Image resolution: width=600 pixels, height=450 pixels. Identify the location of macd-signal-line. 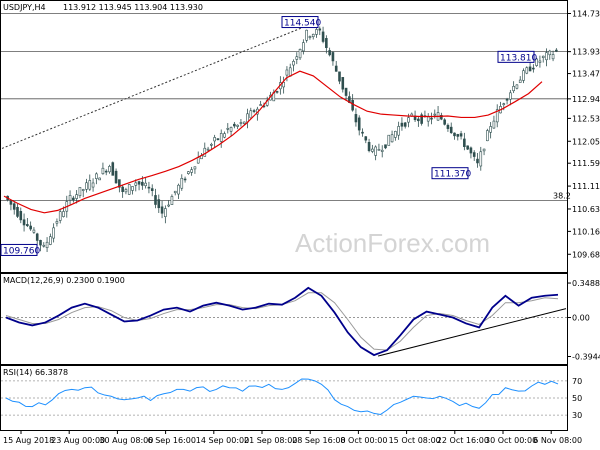
(282, 321).